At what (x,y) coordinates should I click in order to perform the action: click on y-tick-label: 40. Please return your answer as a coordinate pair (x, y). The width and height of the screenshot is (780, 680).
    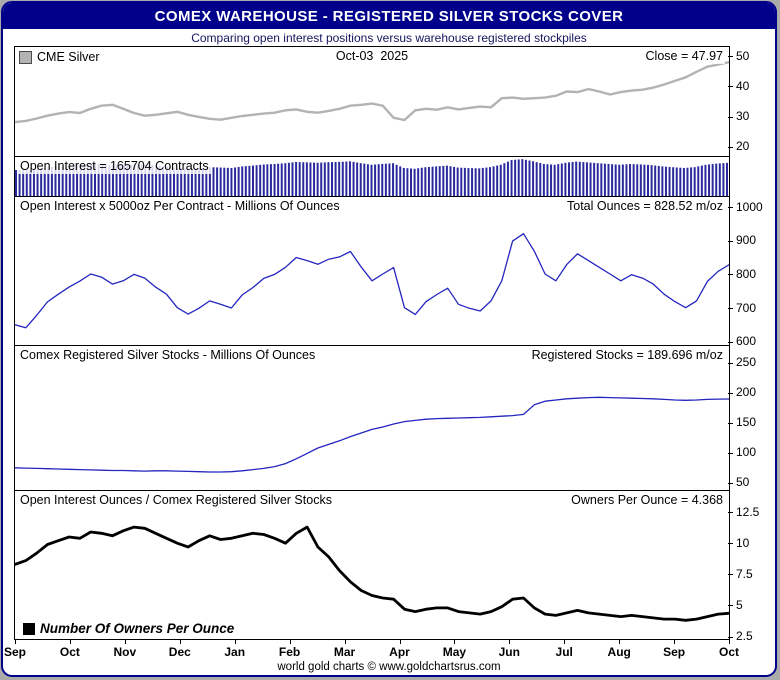
    Looking at the image, I should click on (743, 85).